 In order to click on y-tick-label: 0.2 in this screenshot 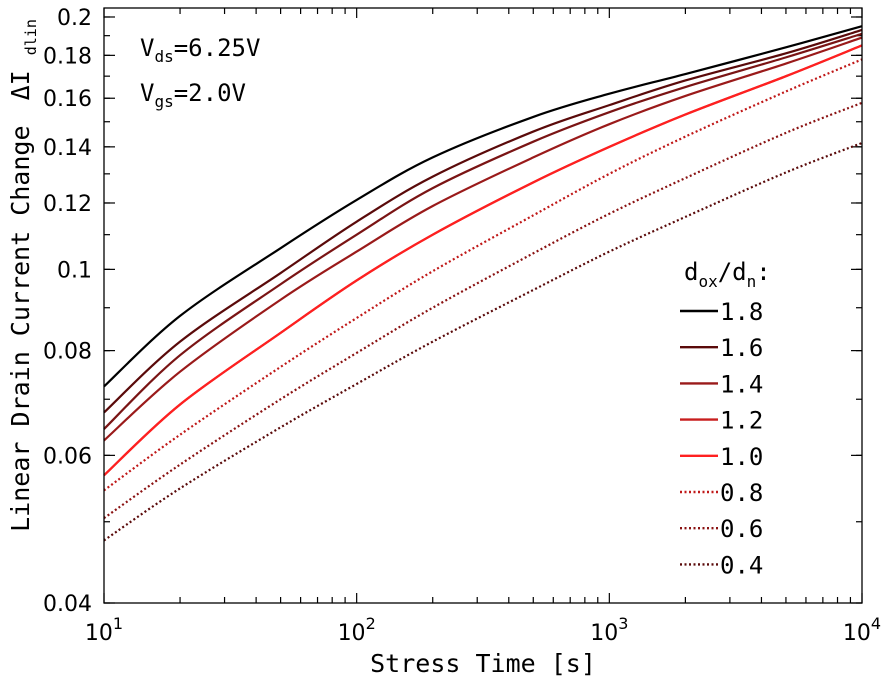, I will do `click(74, 18)`.